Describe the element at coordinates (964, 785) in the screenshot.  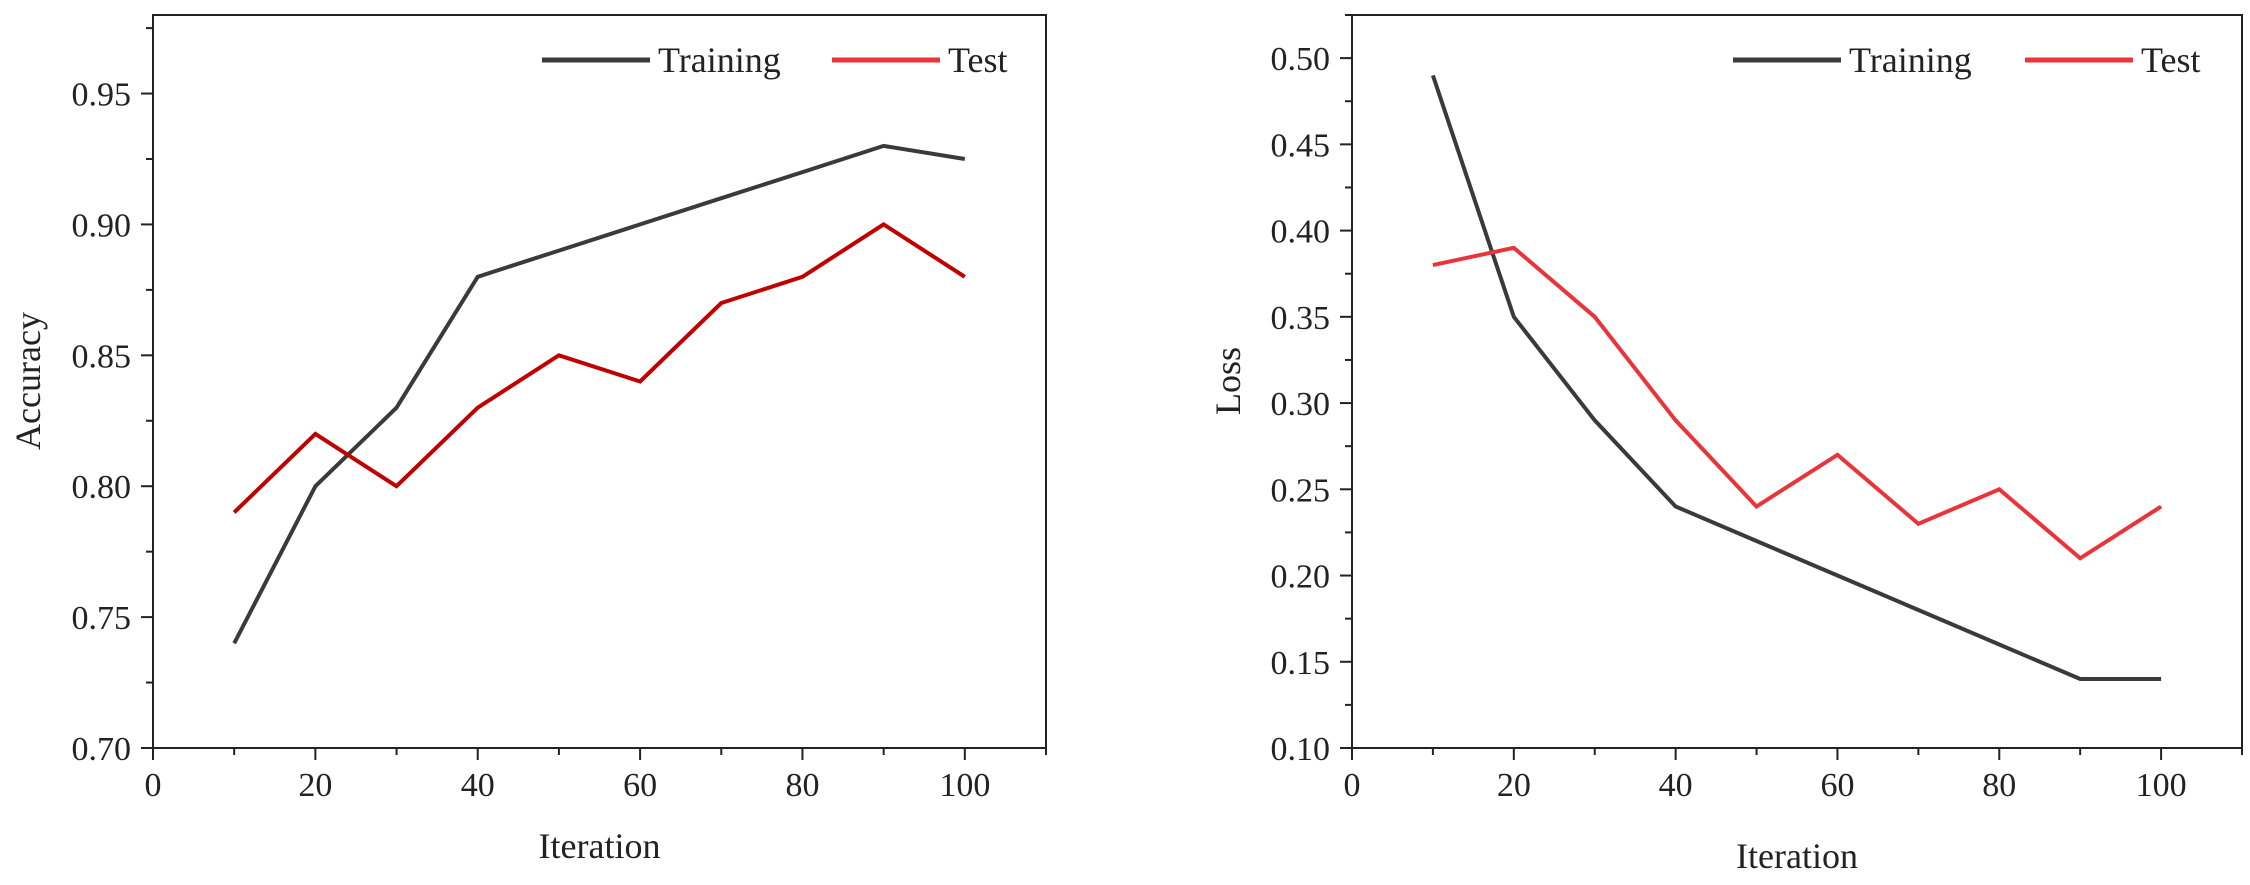
I see `accuracy-x-tick-label: 100` at that location.